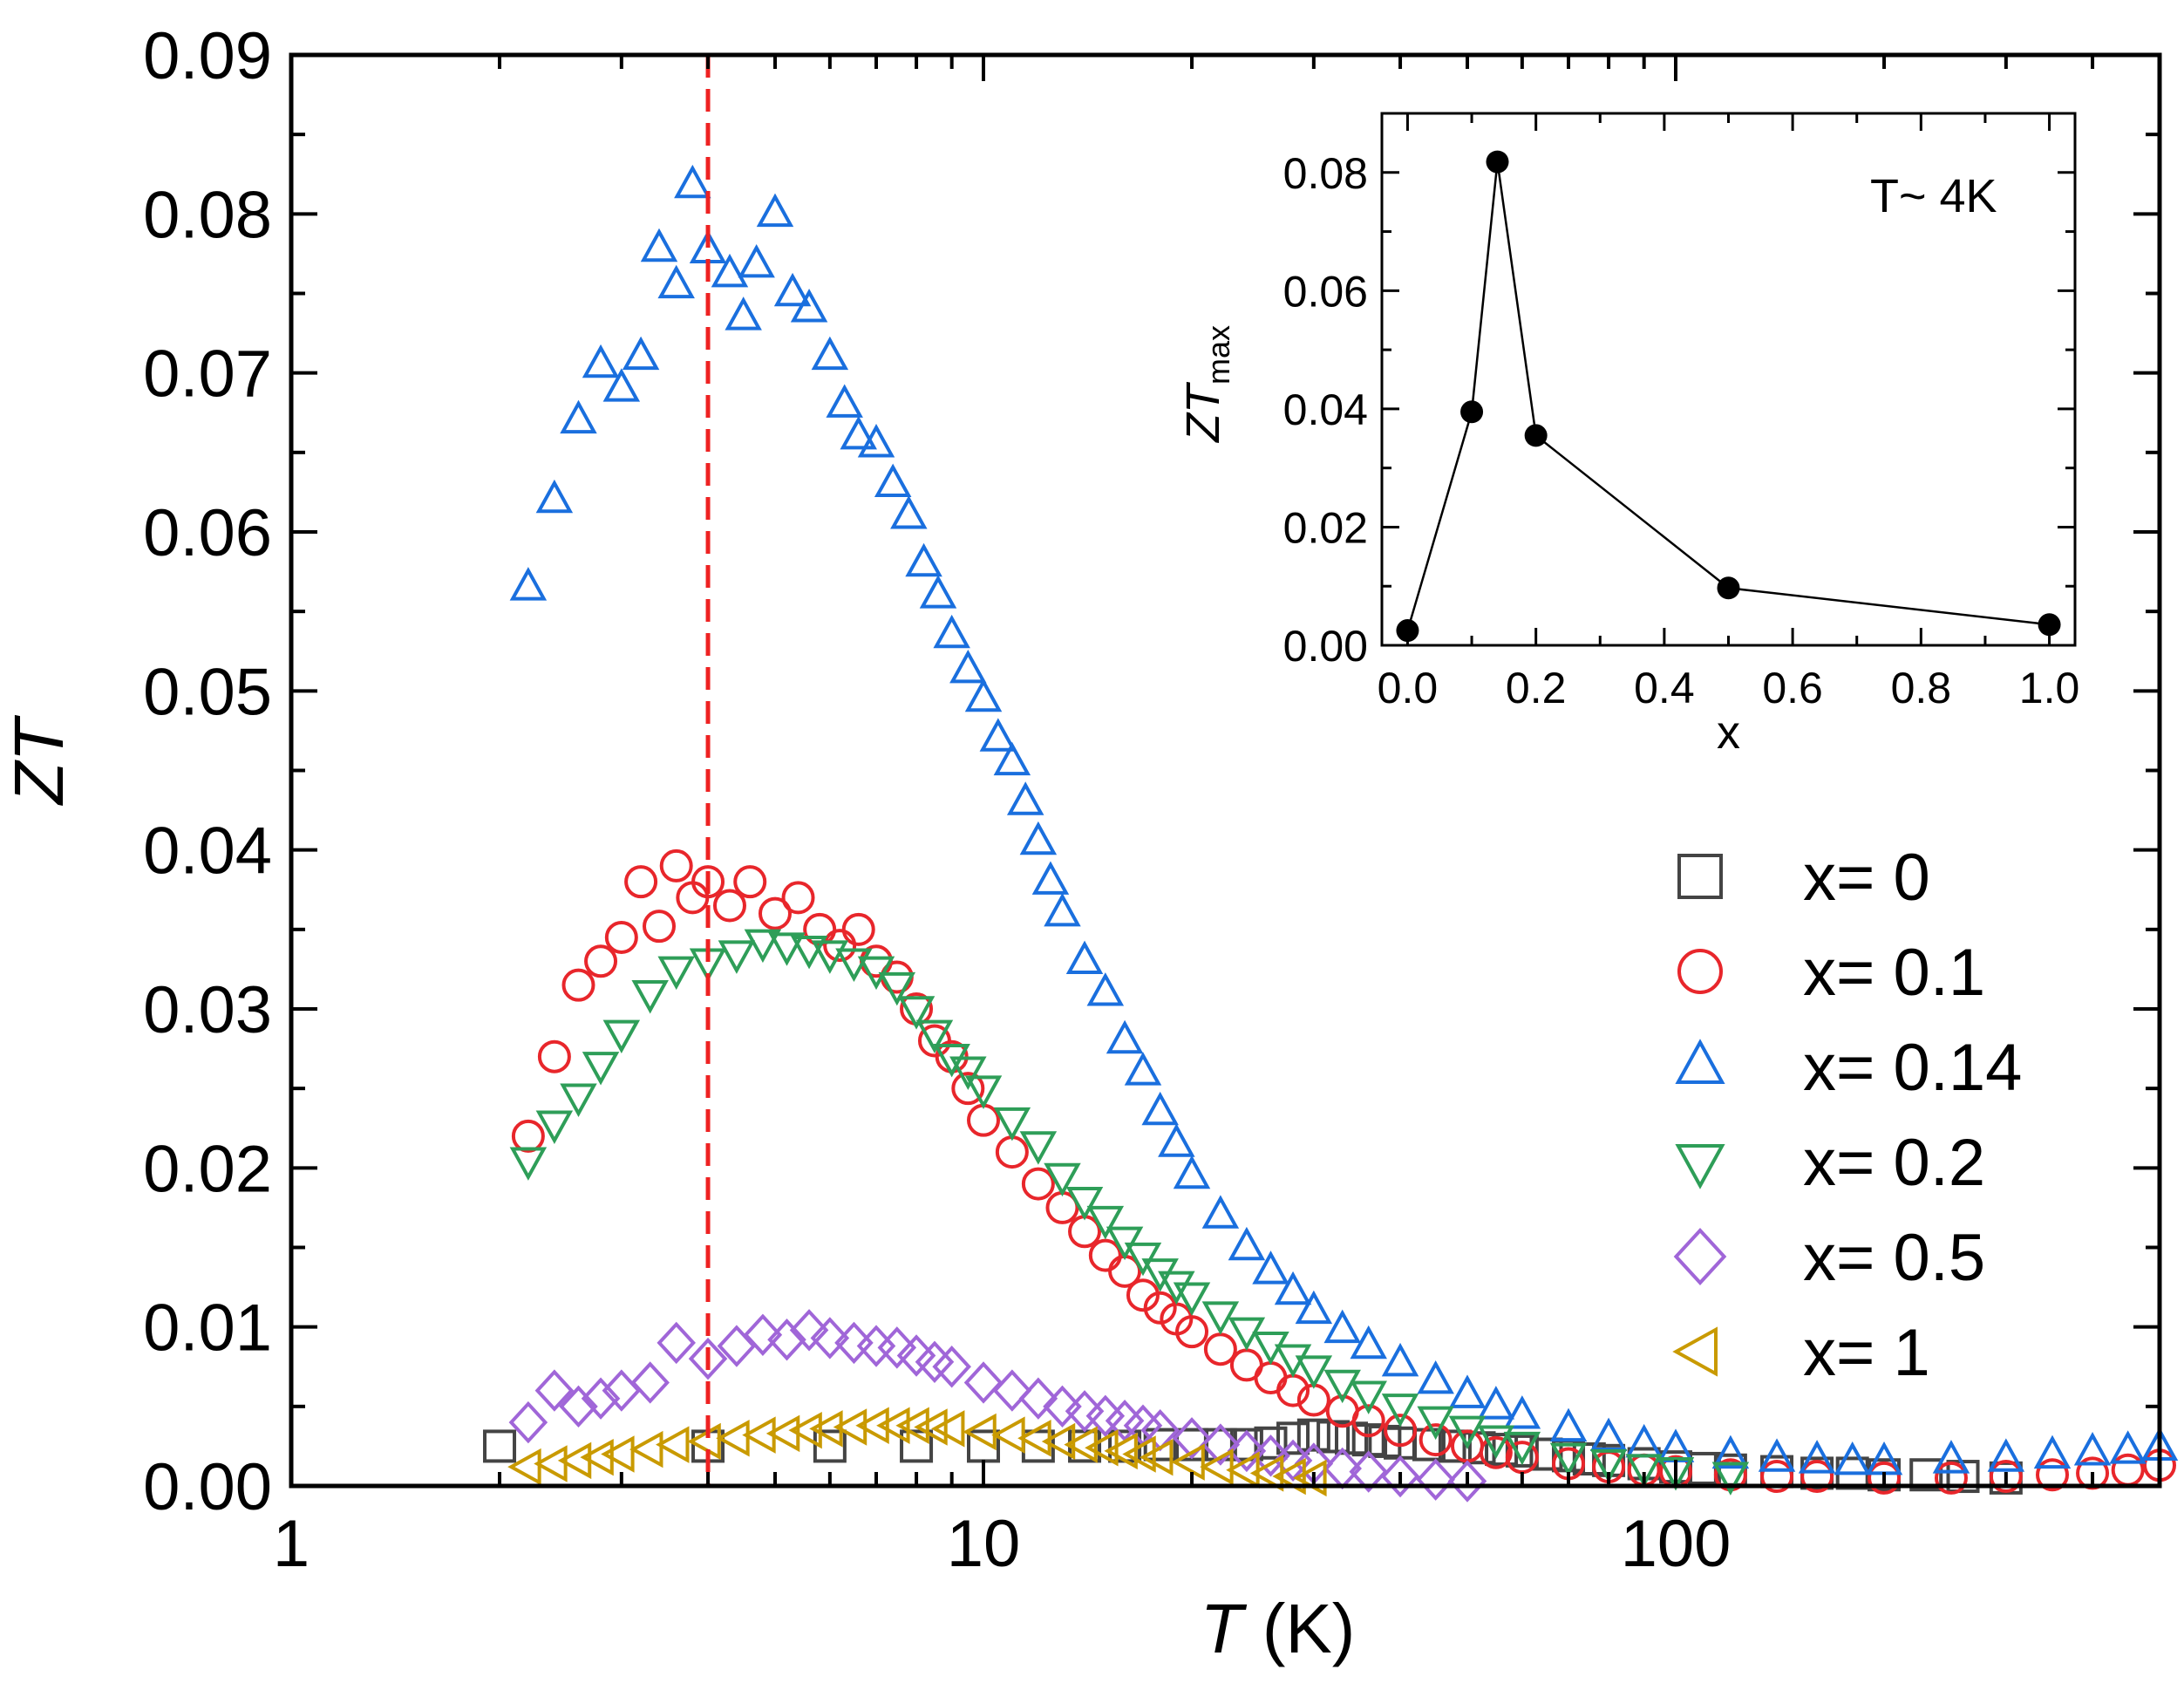 The height and width of the screenshot is (1690, 2184). What do you see at coordinates (1206, 384) in the screenshot?
I see `inset-y-axis-label: ZTmax` at bounding box center [1206, 384].